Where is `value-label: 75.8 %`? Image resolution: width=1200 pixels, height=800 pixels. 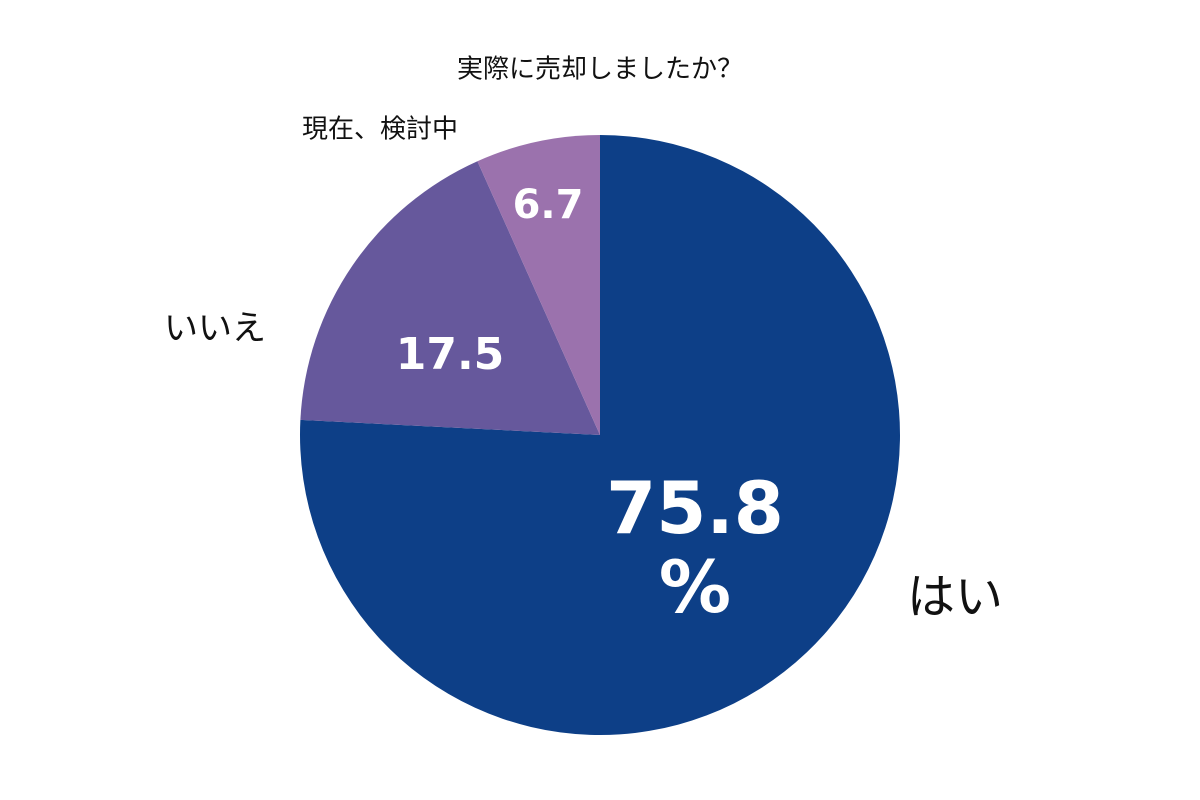
value-label: 75.8 % is located at coordinates (695, 547).